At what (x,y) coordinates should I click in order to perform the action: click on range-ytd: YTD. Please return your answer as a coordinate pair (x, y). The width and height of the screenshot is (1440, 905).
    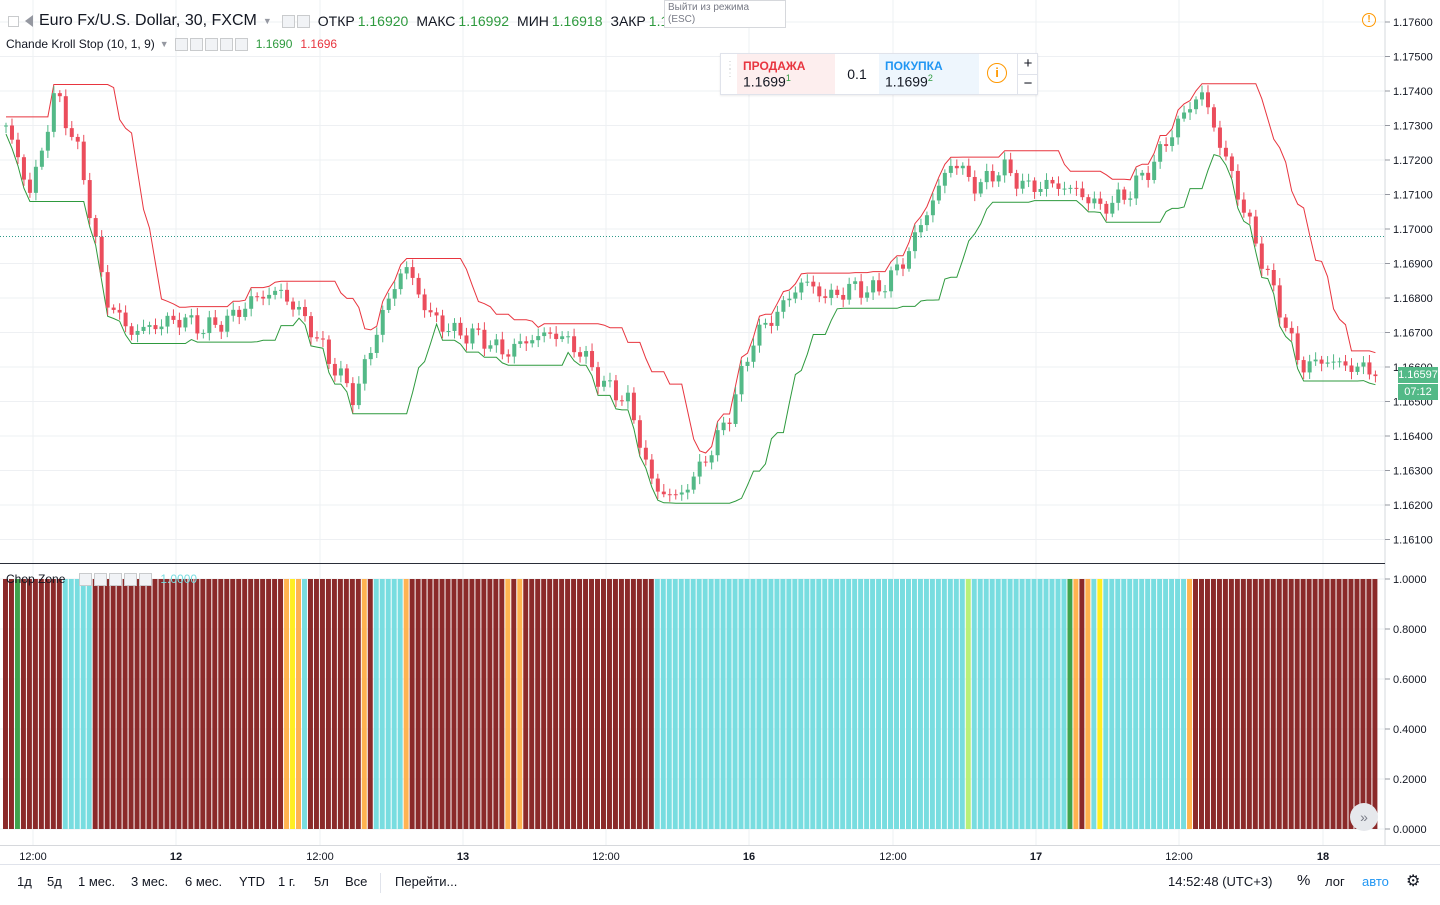
    Looking at the image, I should click on (252, 881).